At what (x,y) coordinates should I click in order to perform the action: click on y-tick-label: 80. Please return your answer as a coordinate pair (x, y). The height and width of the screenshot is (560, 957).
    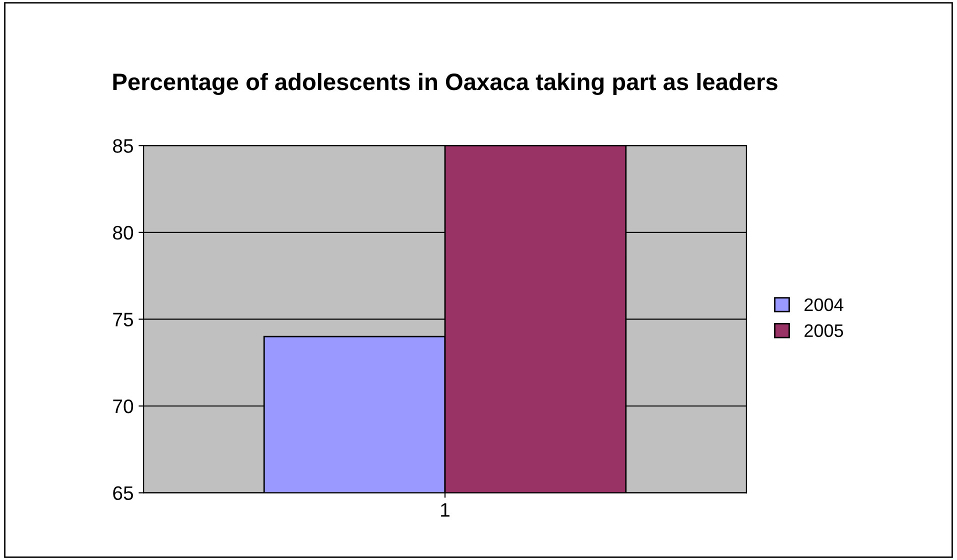
    Looking at the image, I should click on (123, 233).